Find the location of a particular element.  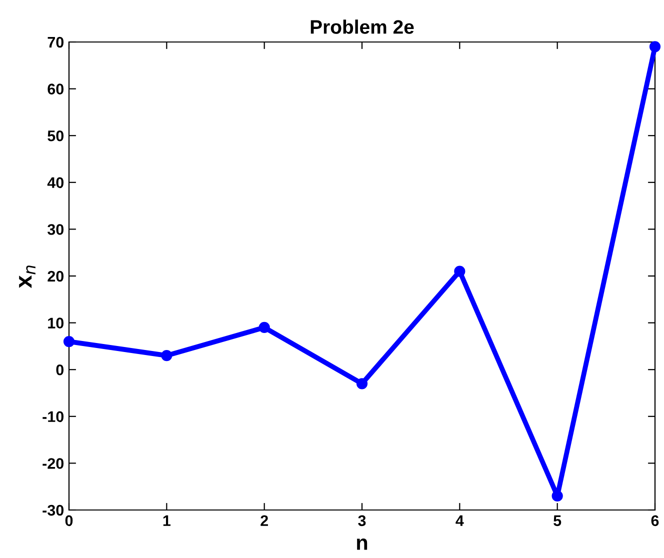

y-tick-label: 40 is located at coordinates (55, 182).